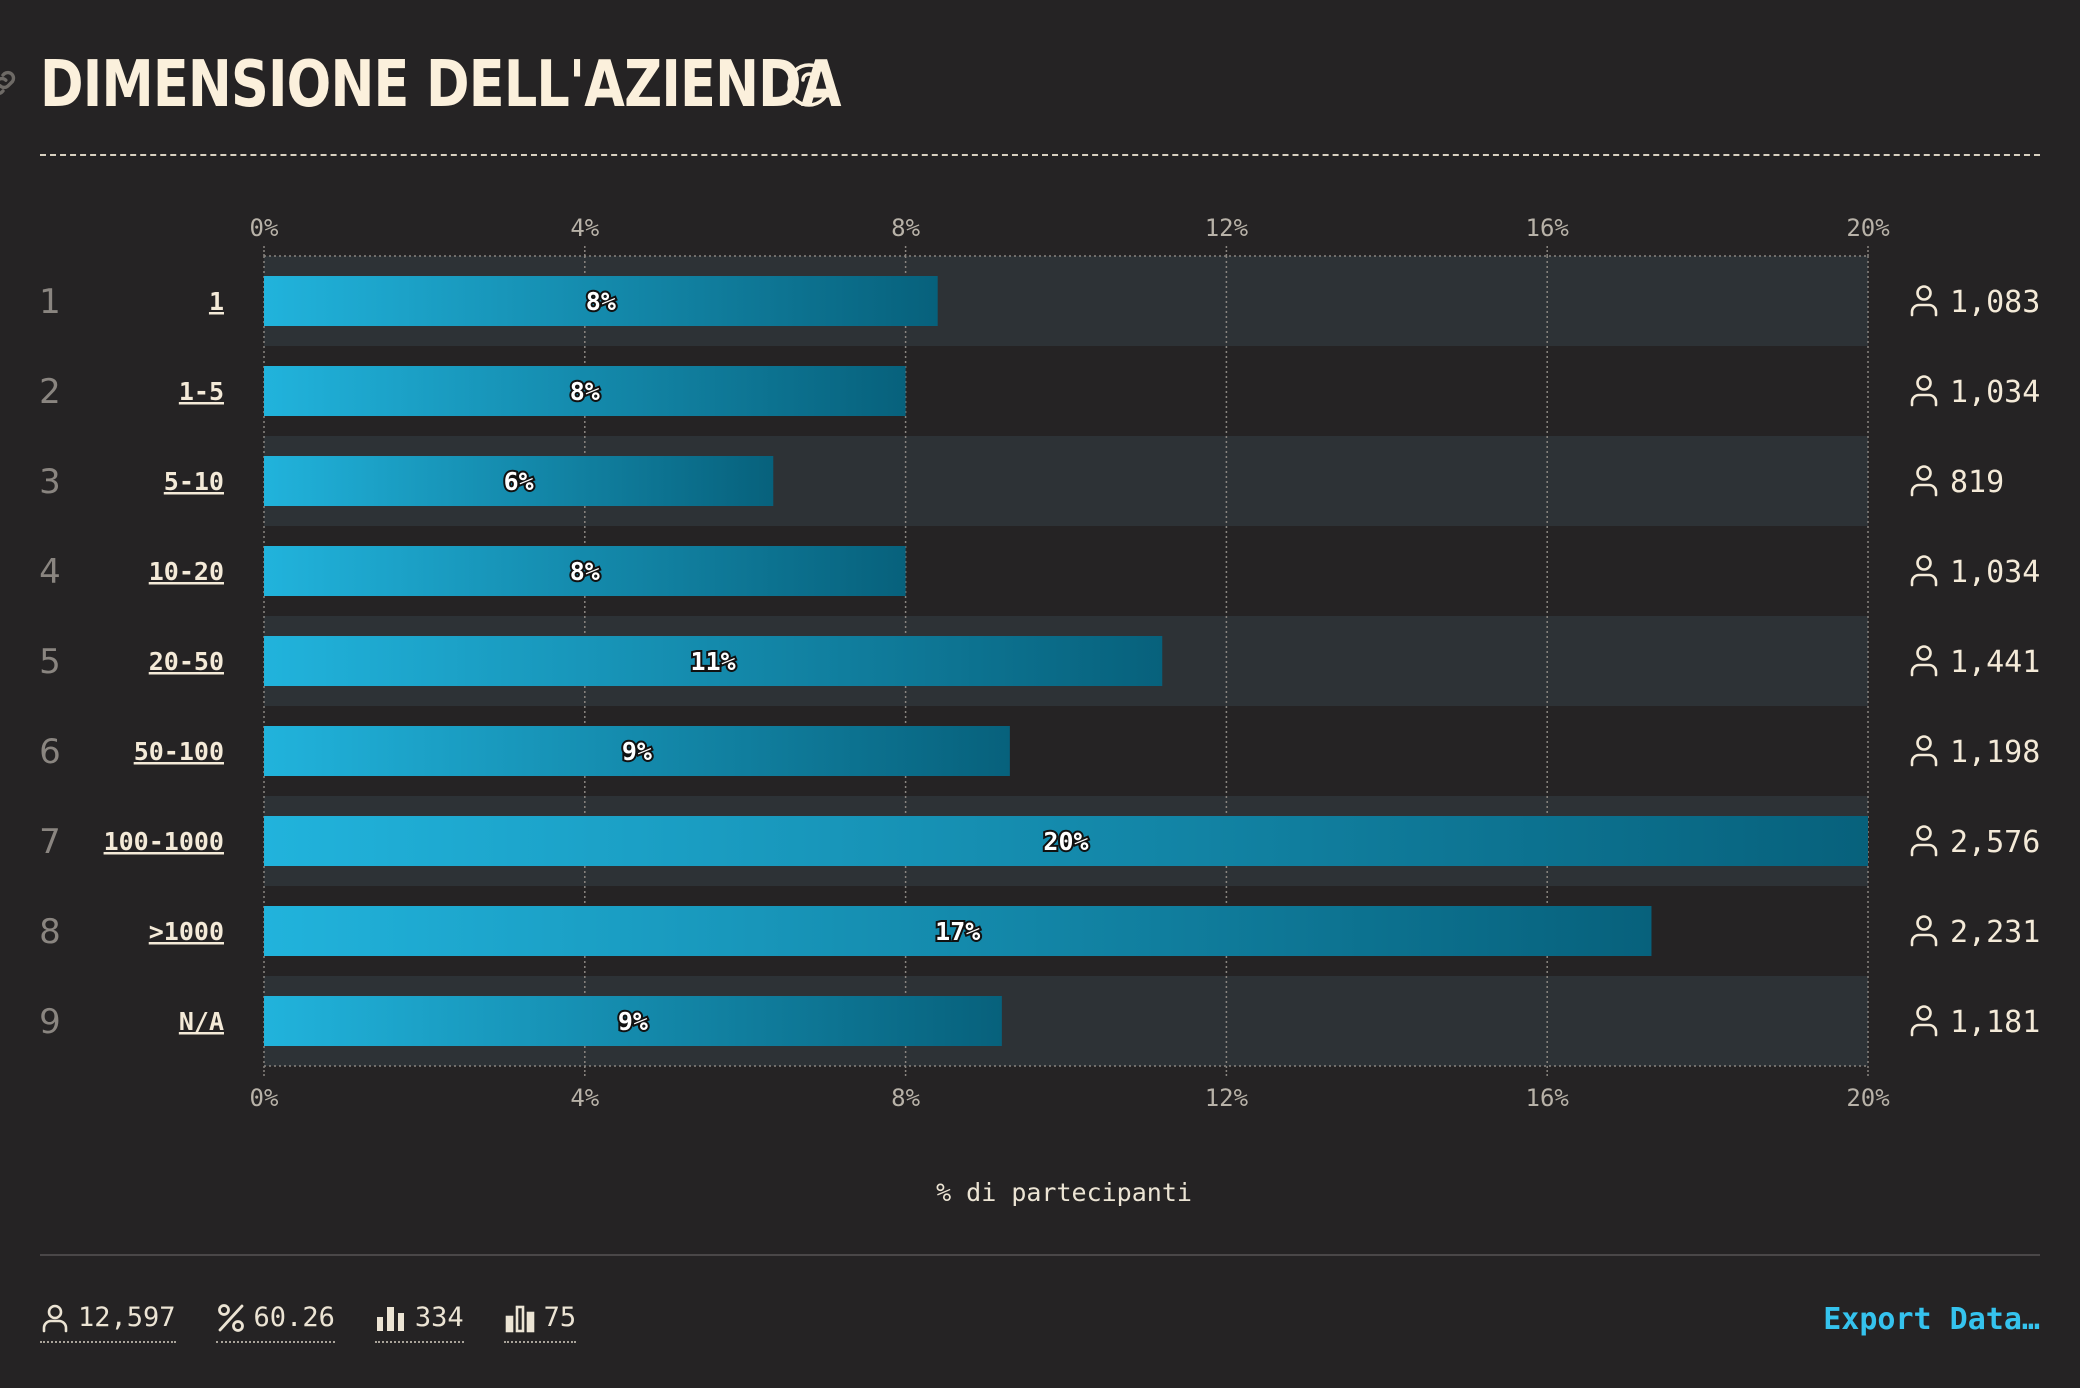 This screenshot has width=2080, height=1388. I want to click on bar-chart-outline-icon, so click(519, 1318).